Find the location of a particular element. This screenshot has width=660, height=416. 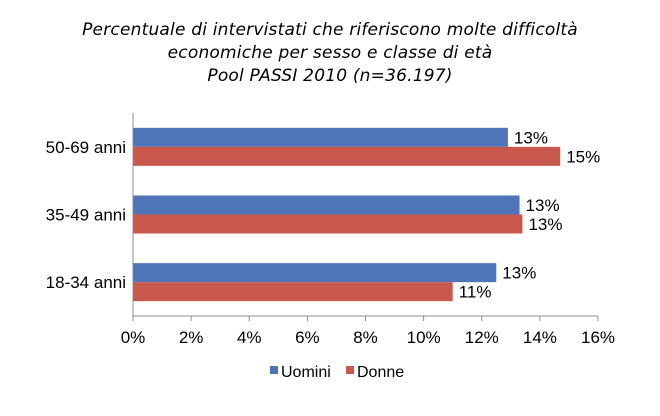

category-label: 18-34 anni is located at coordinates (86, 282).